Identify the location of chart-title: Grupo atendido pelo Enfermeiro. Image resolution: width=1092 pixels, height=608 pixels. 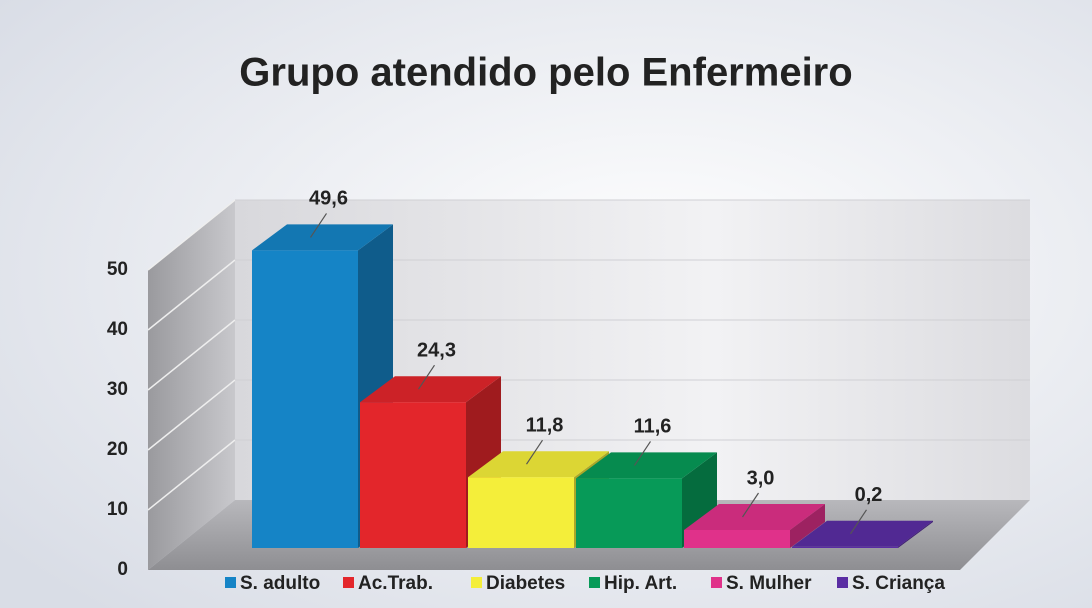
(545, 73).